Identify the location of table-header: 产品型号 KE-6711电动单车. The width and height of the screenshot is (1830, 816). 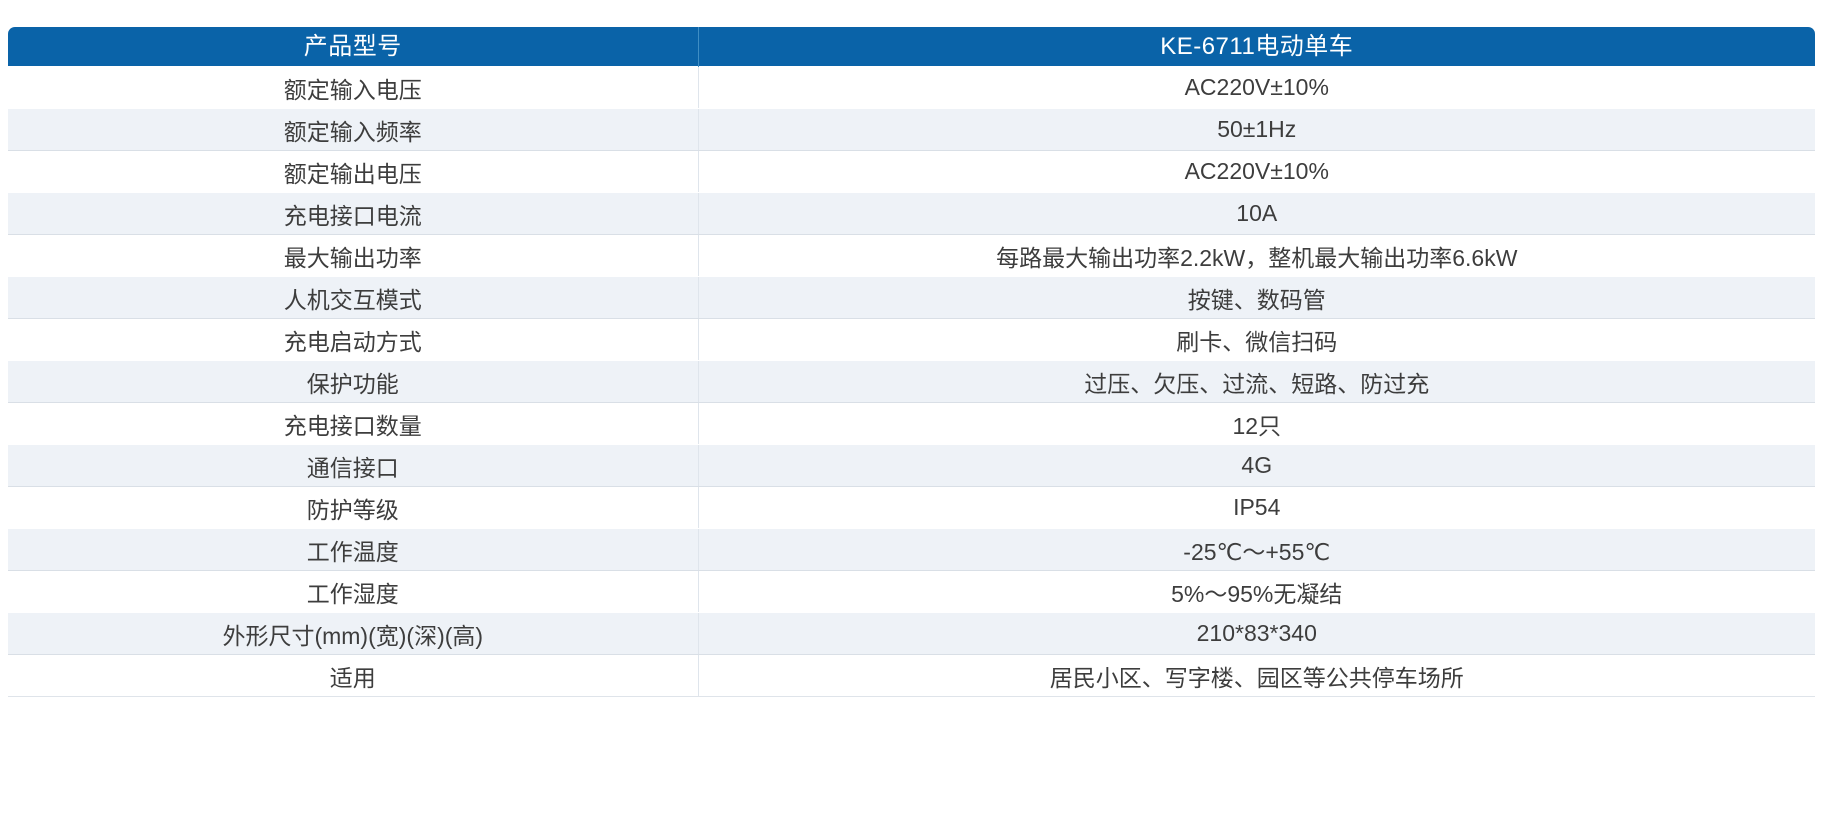
(911, 47).